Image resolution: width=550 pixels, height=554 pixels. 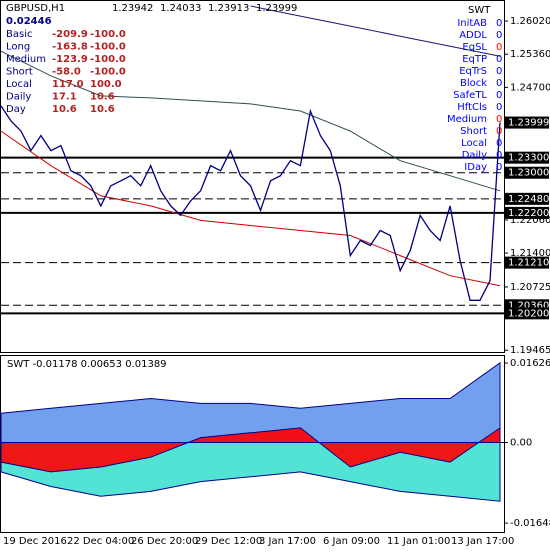 I want to click on stat-value: -58.0, so click(x=66, y=72).